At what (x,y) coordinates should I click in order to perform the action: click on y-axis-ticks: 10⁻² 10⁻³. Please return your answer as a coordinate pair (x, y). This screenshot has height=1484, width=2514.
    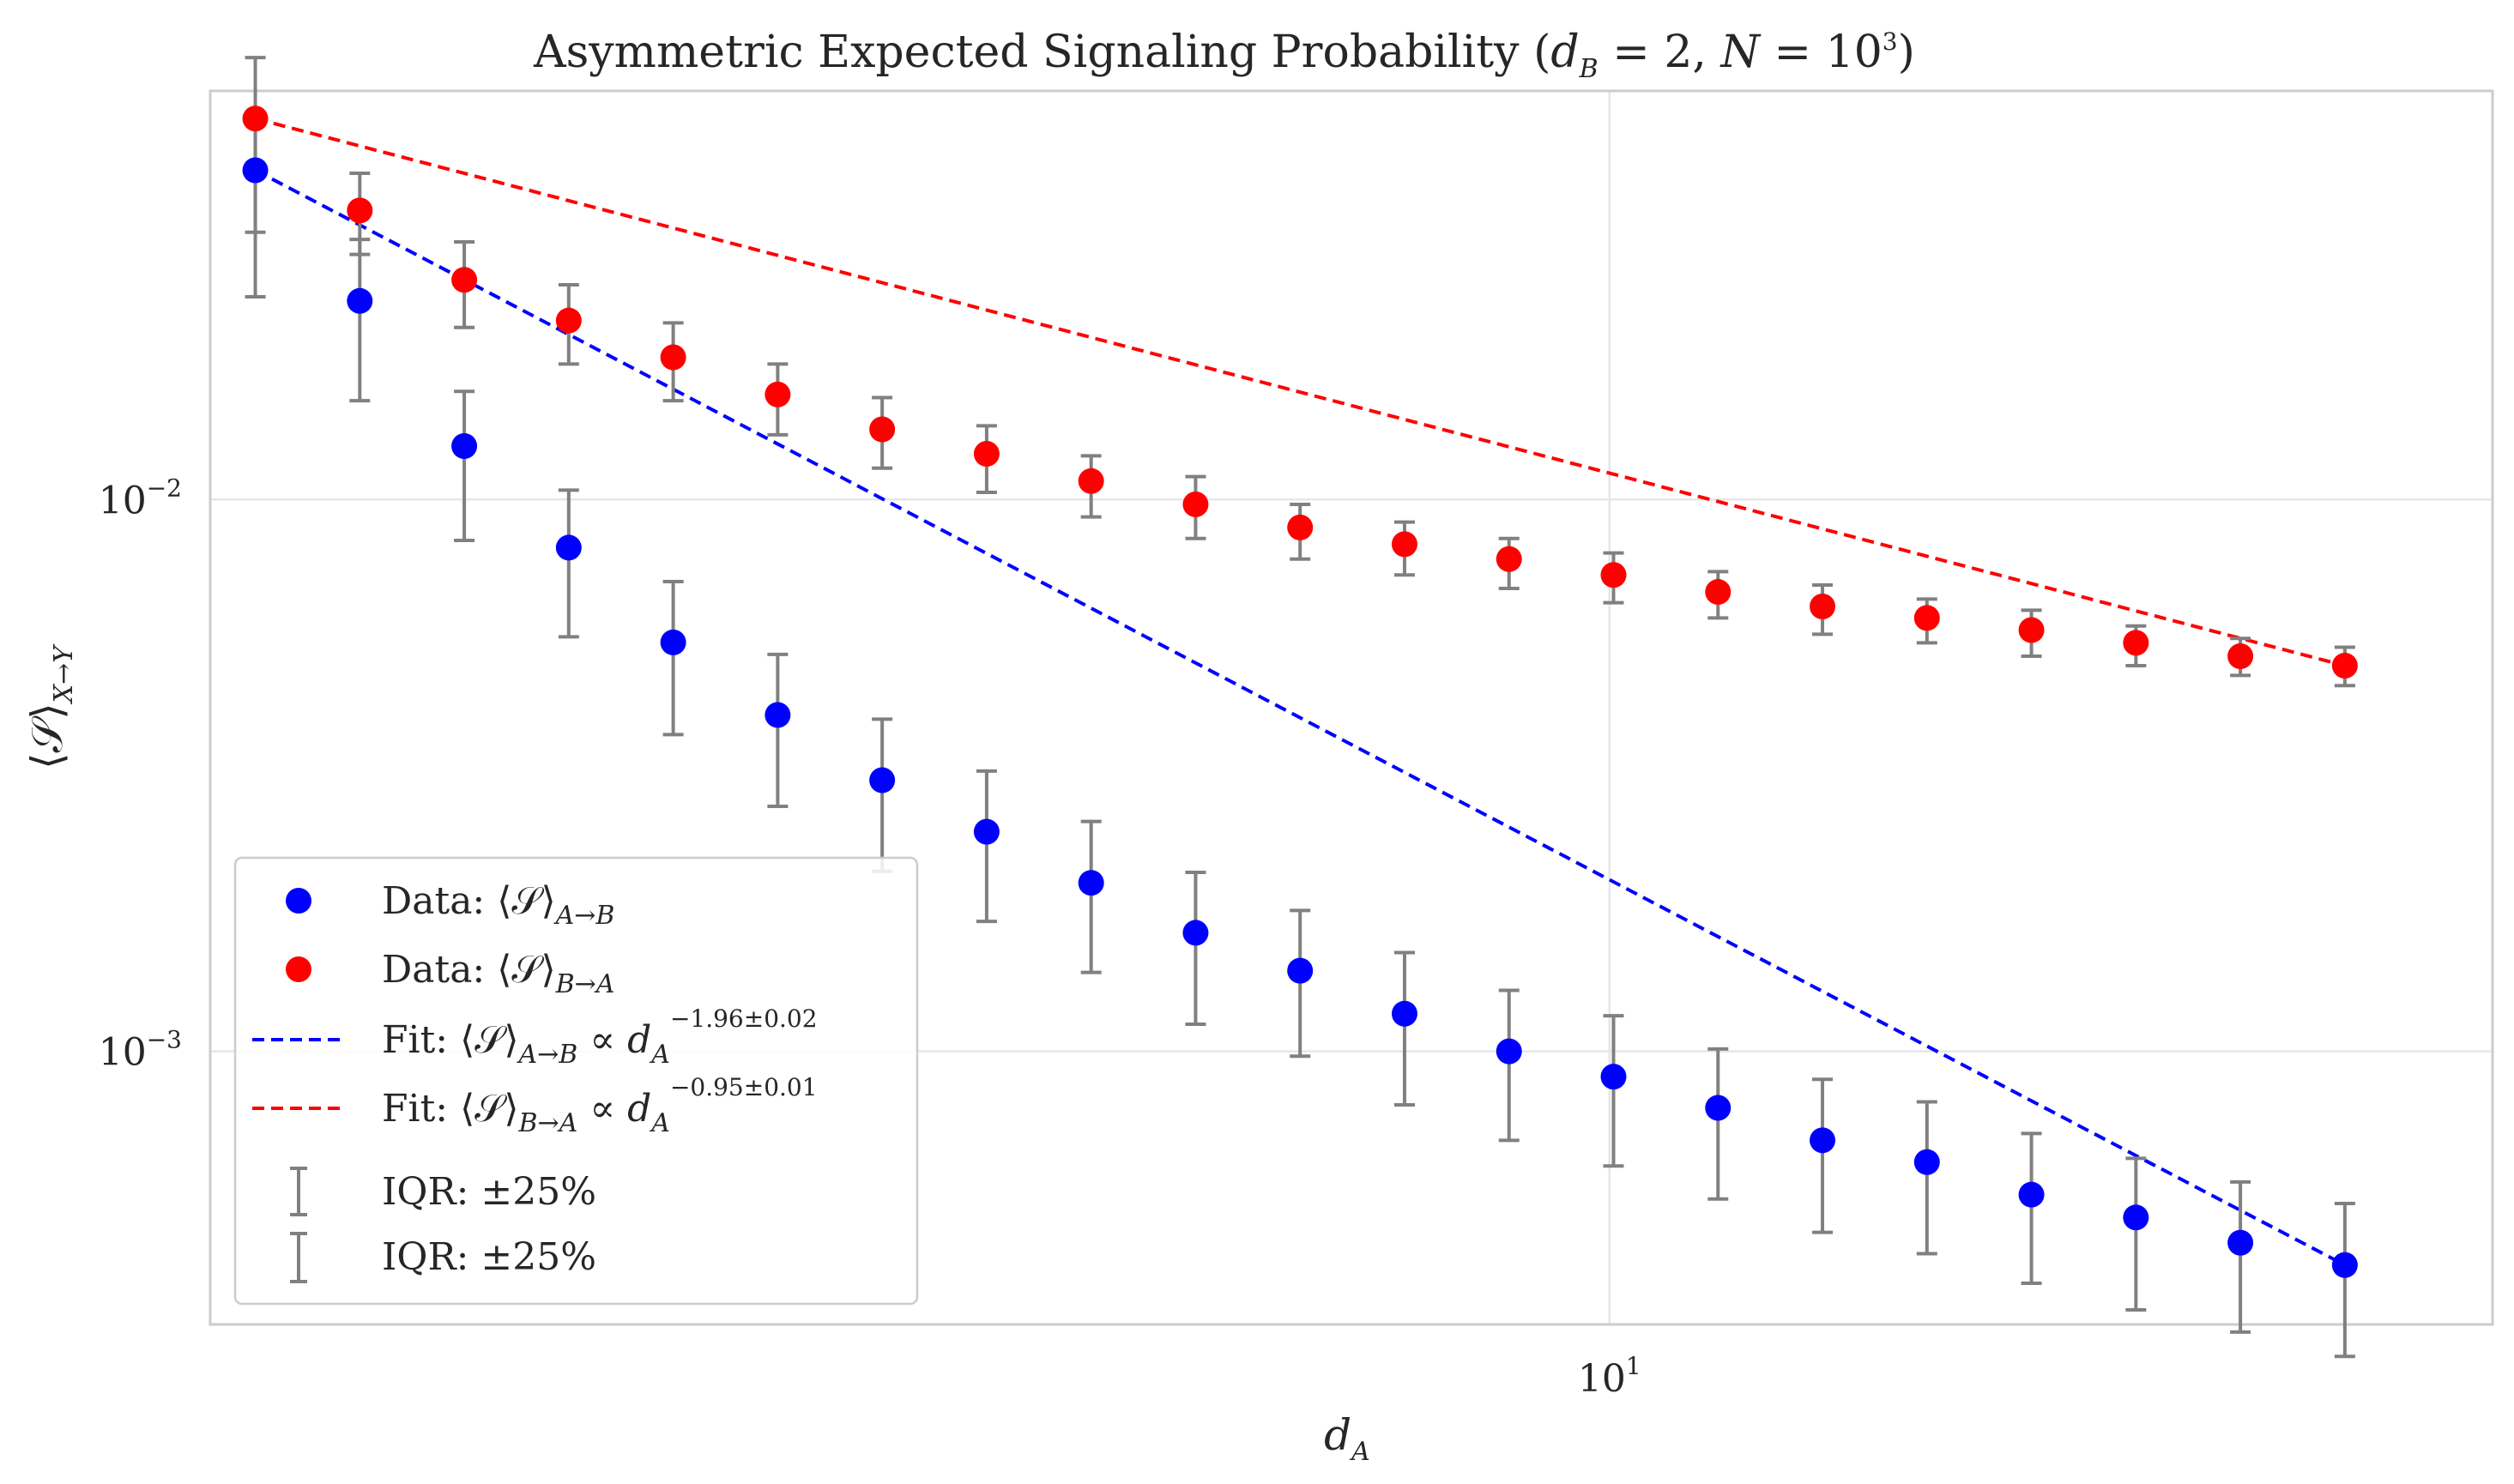
    Looking at the image, I should click on (141, 774).